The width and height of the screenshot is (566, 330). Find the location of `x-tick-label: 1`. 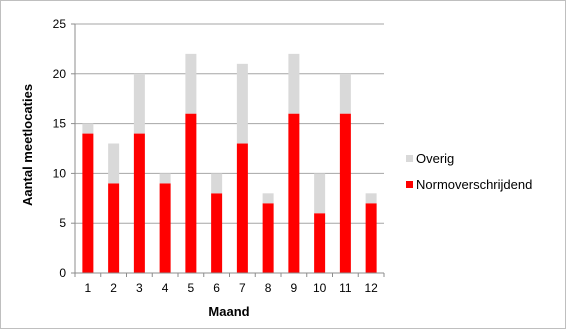

x-tick-label: 1 is located at coordinates (88, 288).